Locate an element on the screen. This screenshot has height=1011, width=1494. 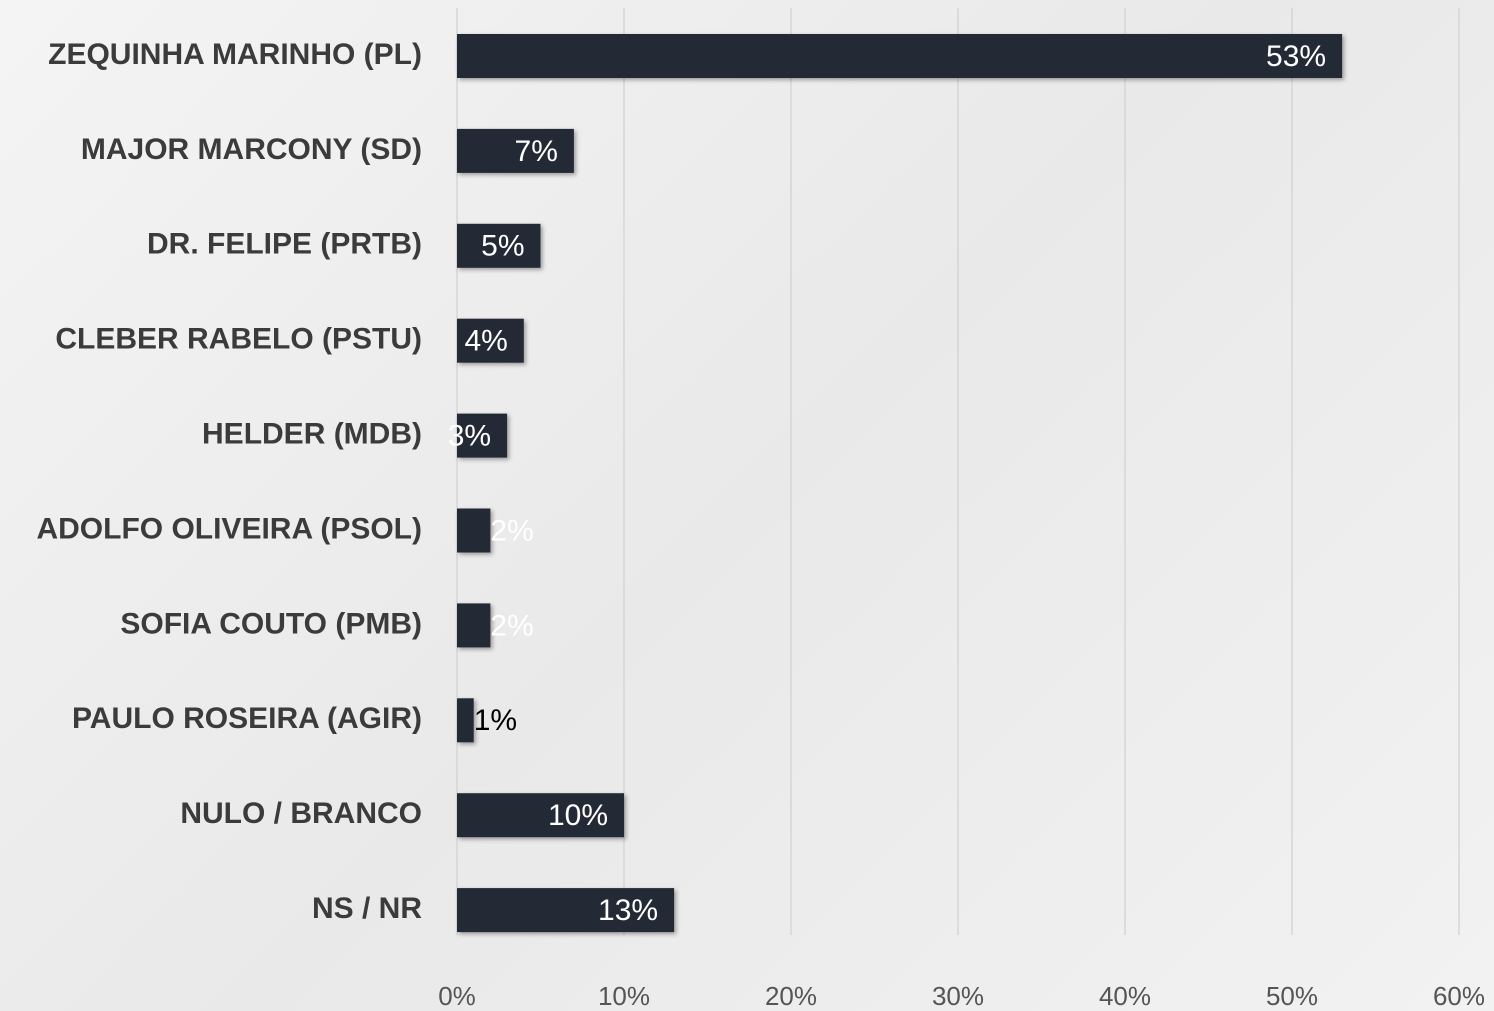
x-tick-label: 50% is located at coordinates (1292, 996).